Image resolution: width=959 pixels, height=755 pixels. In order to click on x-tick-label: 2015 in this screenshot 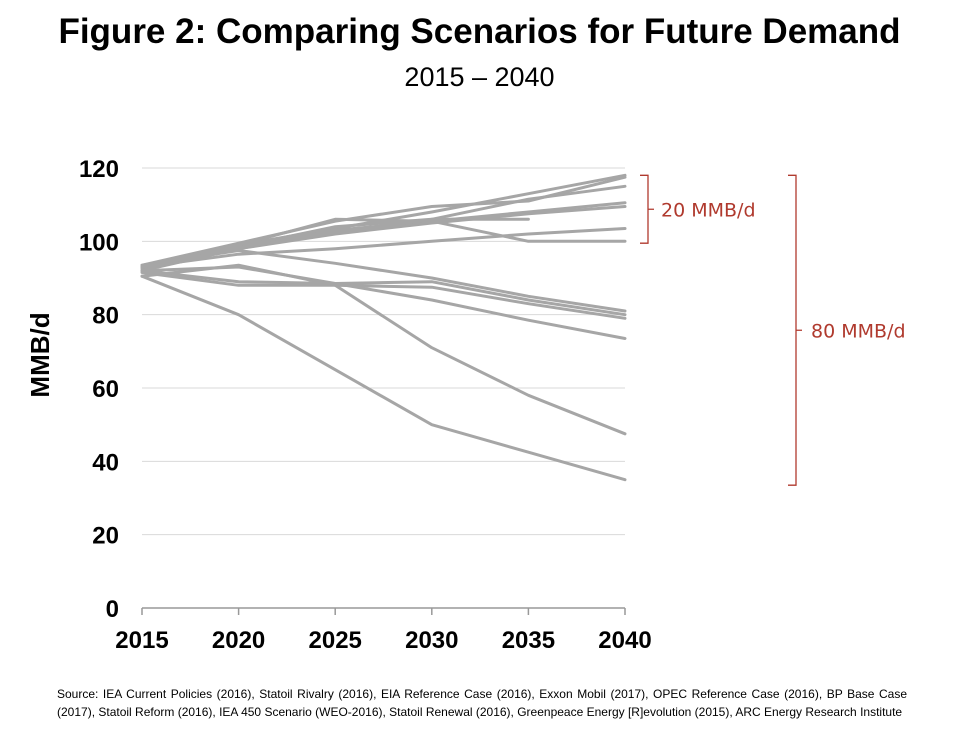, I will do `click(141, 640)`.